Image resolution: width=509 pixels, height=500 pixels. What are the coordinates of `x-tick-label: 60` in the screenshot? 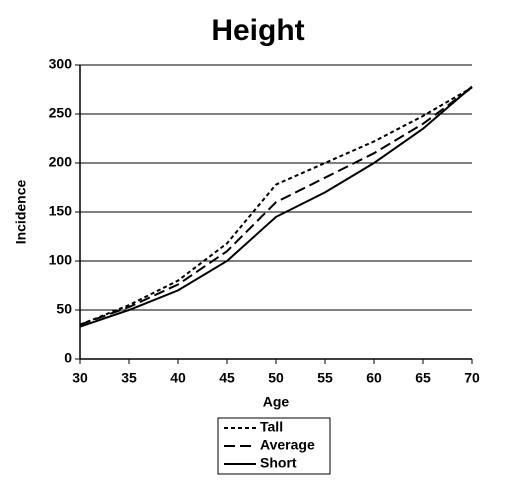 It's located at (374, 378).